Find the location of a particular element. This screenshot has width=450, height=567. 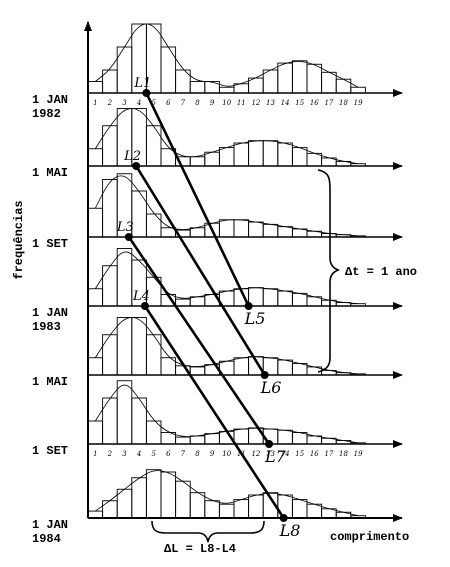

panel-year-label: 1984 is located at coordinates (46, 539).